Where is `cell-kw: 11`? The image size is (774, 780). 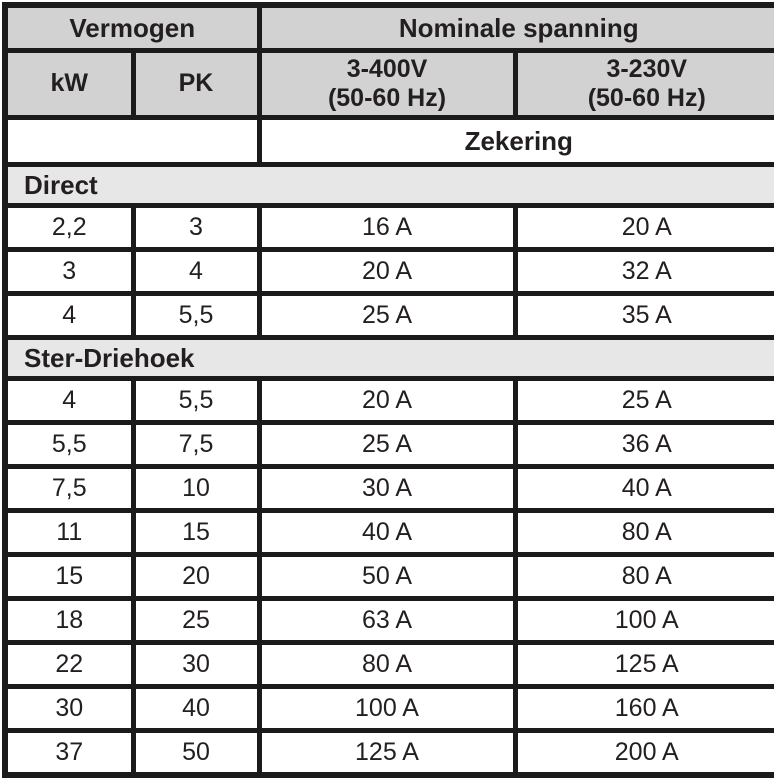 cell-kw: 11 is located at coordinates (69, 532).